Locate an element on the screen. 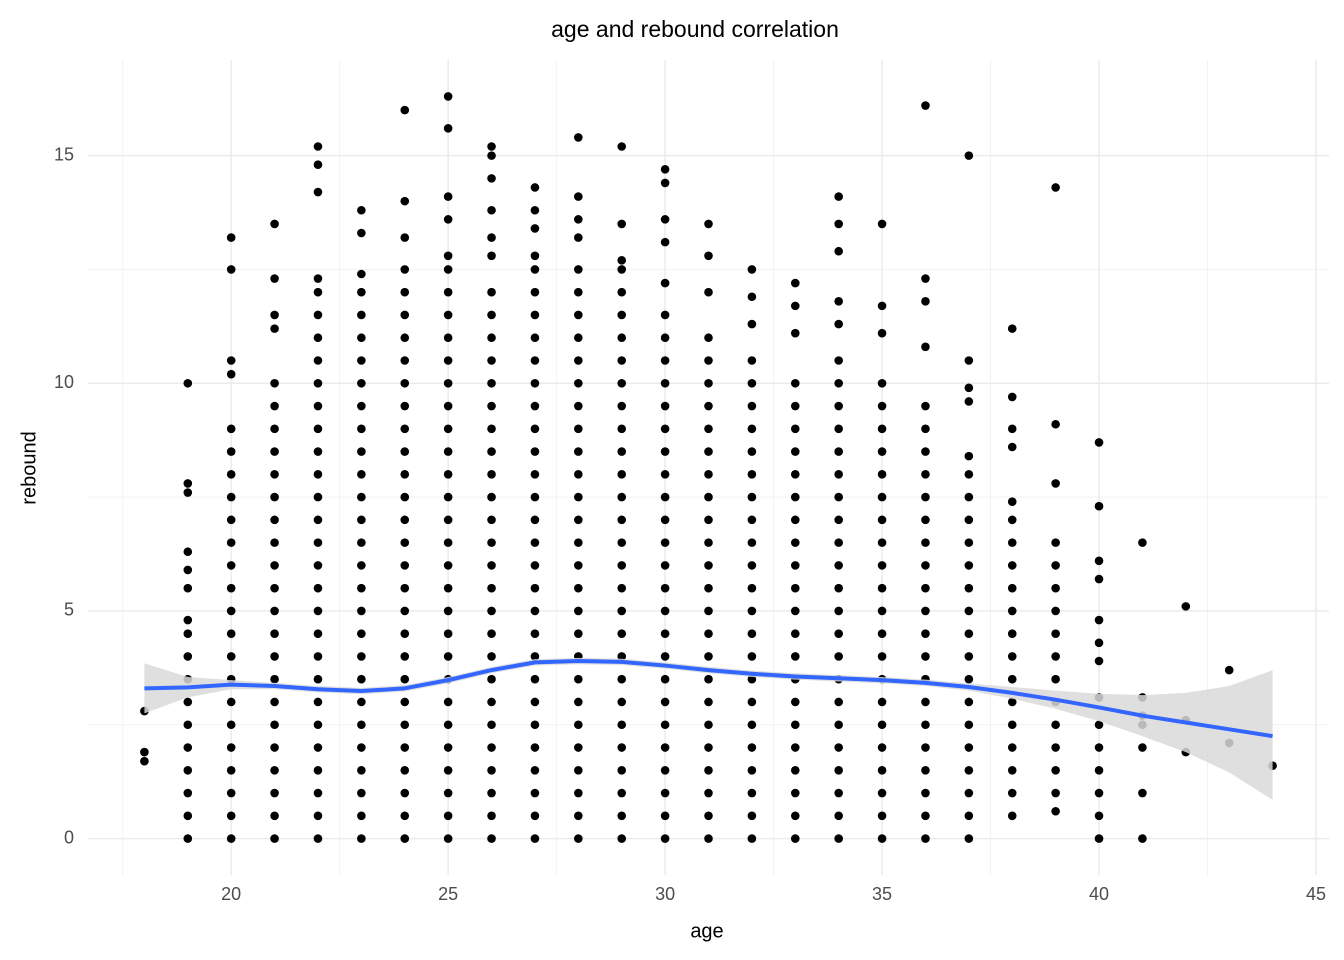 Image resolution: width=1344 pixels, height=960 pixels. y-axis-label: rebound is located at coordinates (29, 467).